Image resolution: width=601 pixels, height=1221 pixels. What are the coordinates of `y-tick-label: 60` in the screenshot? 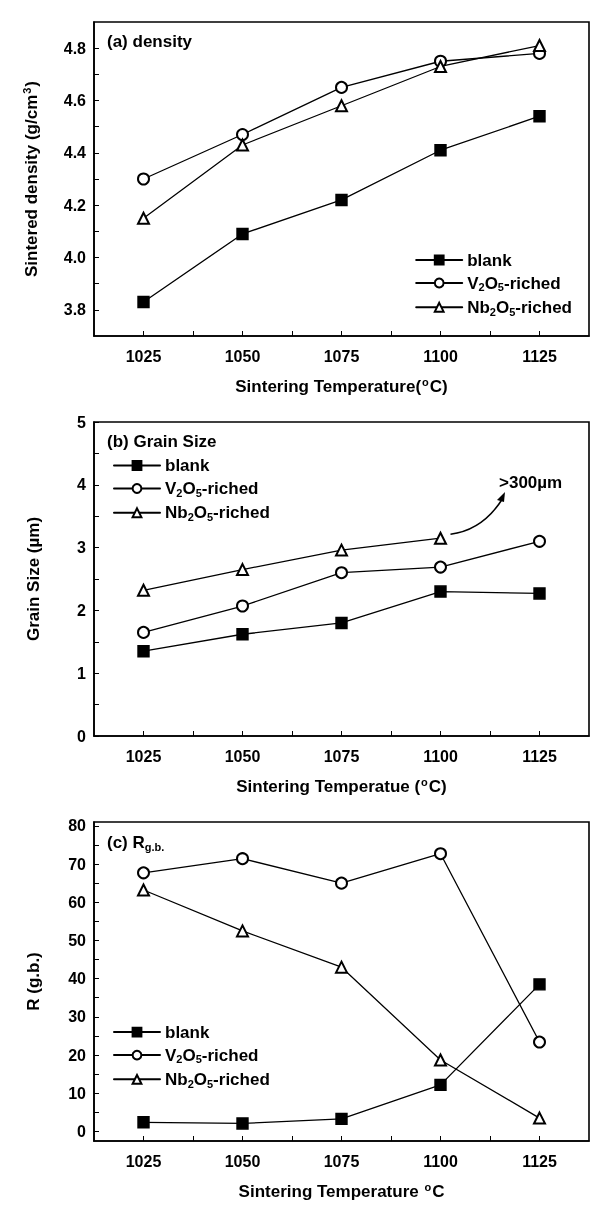 It's located at (77, 902).